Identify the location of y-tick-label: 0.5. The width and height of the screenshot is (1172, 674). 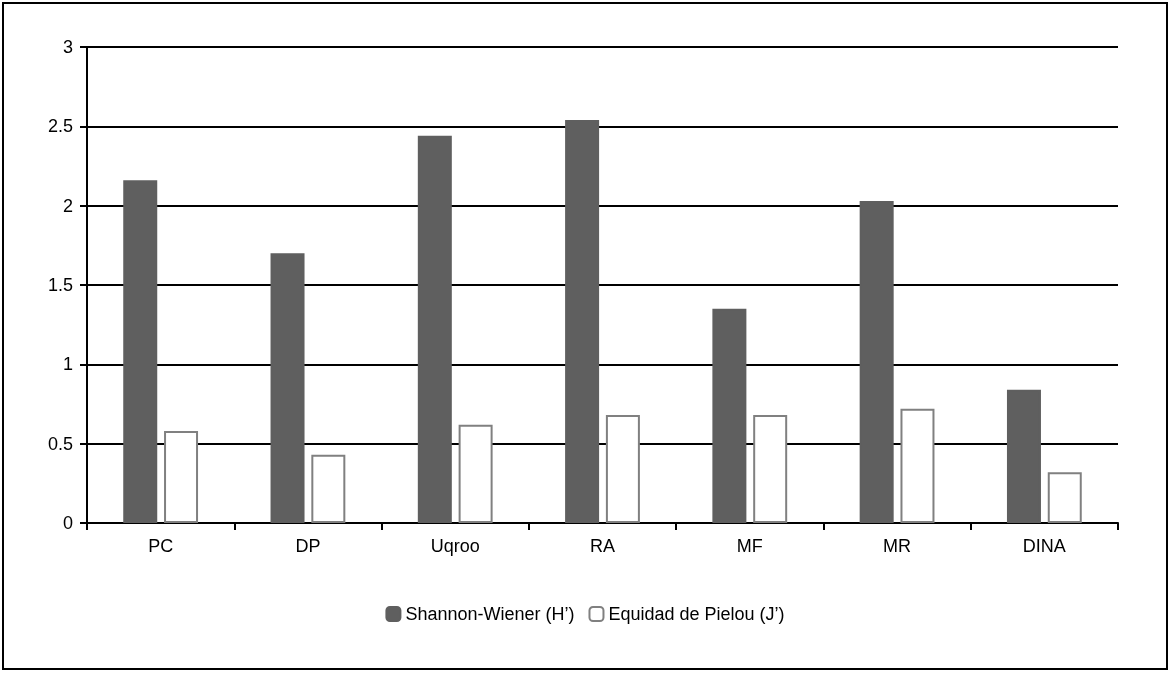
(60, 443).